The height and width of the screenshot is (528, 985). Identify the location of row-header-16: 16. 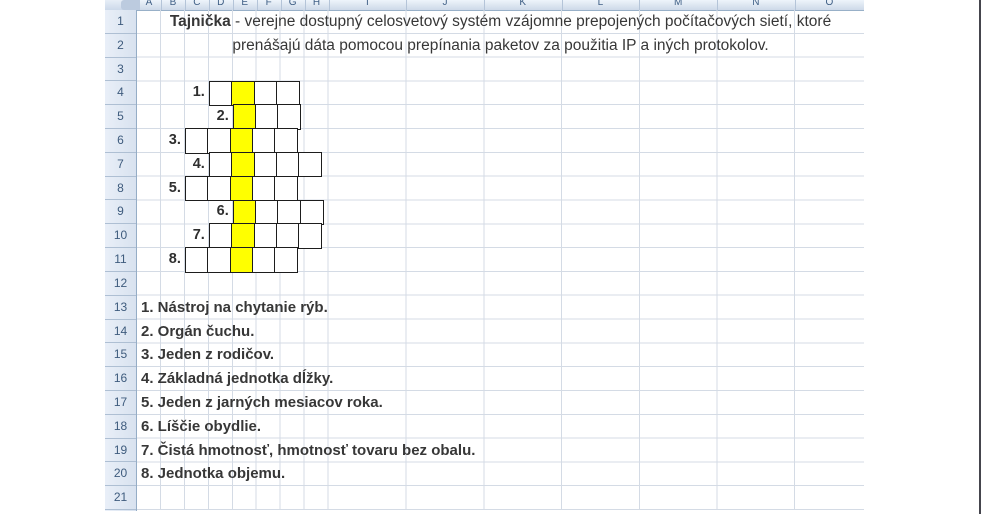
(120, 379).